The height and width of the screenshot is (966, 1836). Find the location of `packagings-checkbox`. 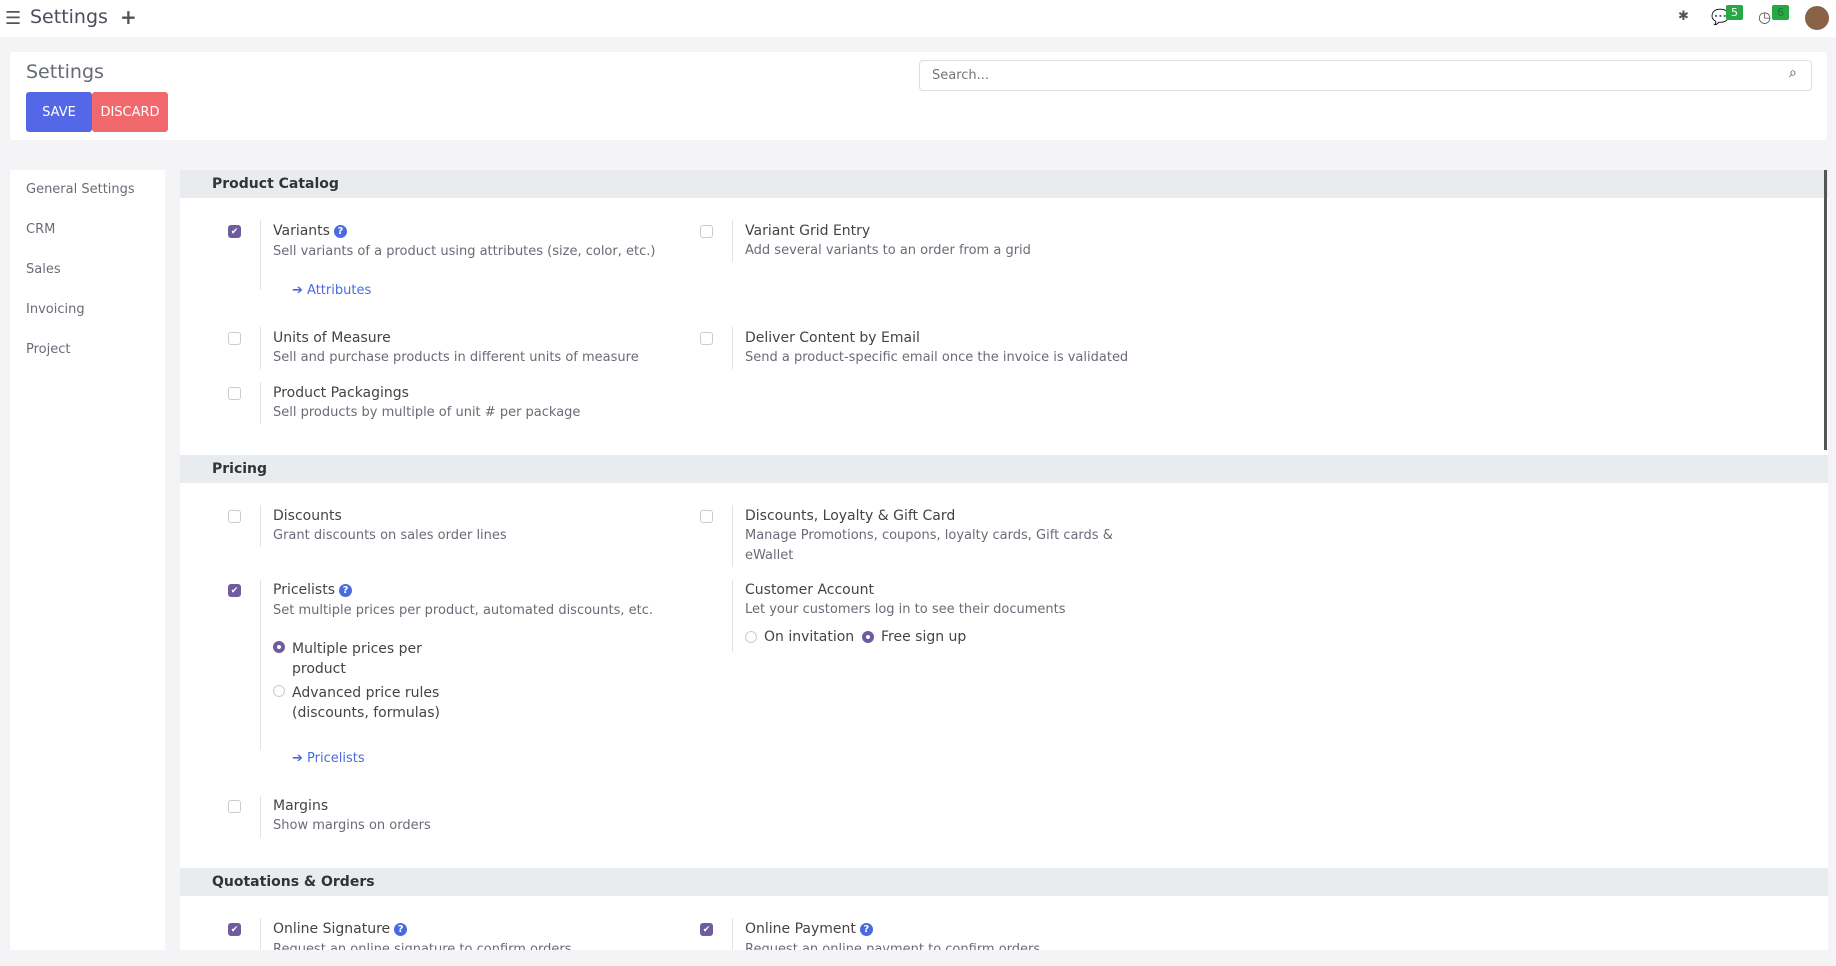

packagings-checkbox is located at coordinates (234, 393).